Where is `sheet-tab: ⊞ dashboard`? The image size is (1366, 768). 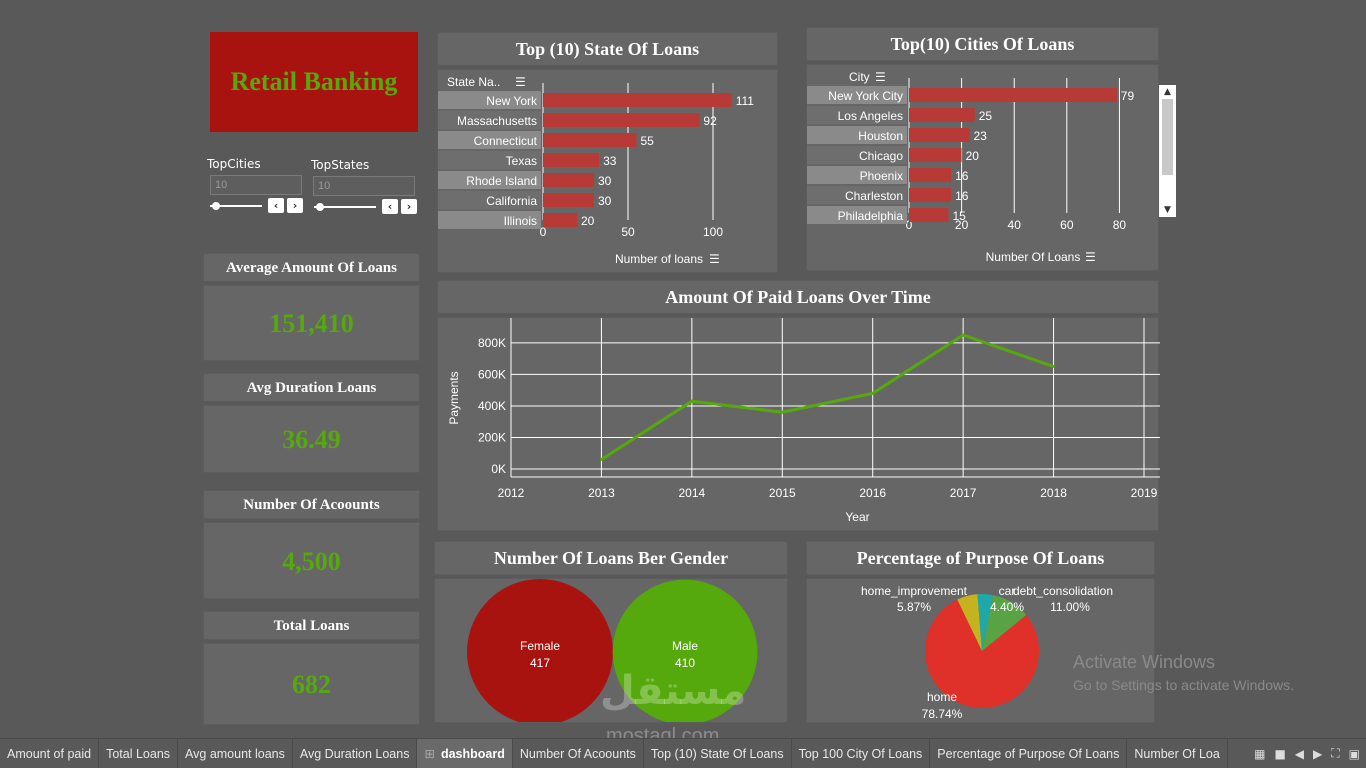 sheet-tab: ⊞ dashboard is located at coordinates (465, 753).